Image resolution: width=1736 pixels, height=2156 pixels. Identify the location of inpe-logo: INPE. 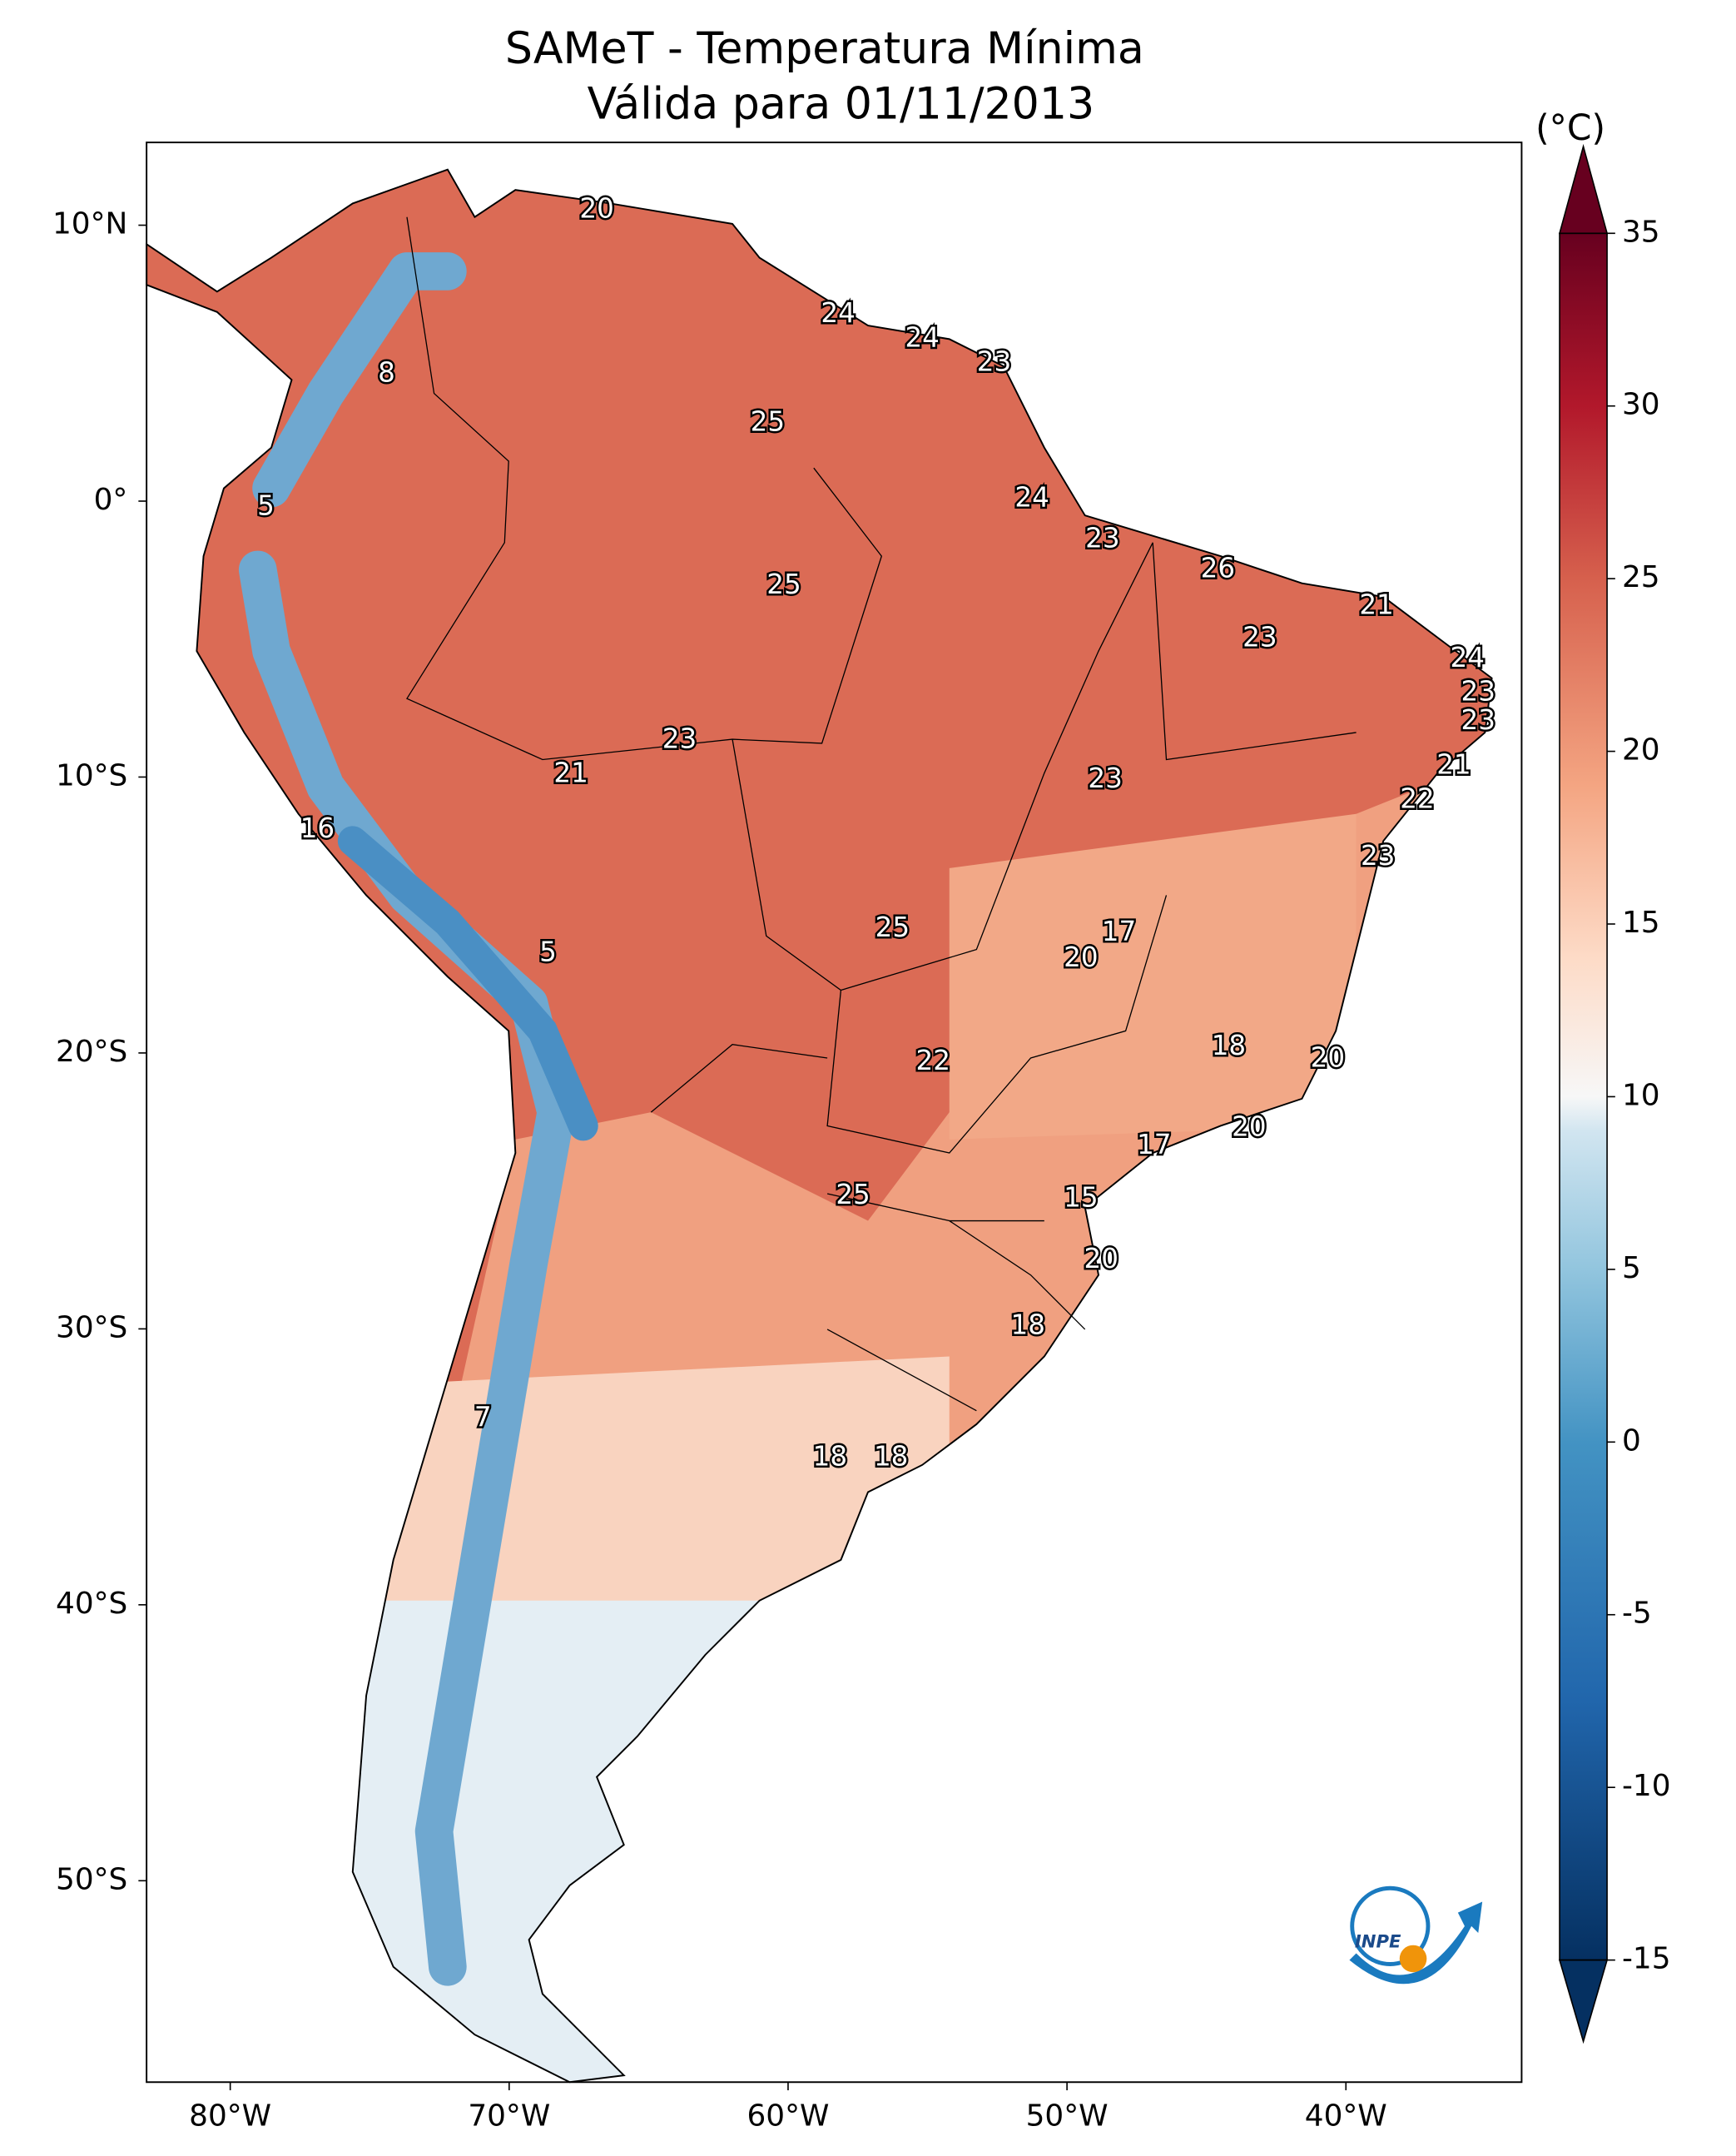
(1416, 1935).